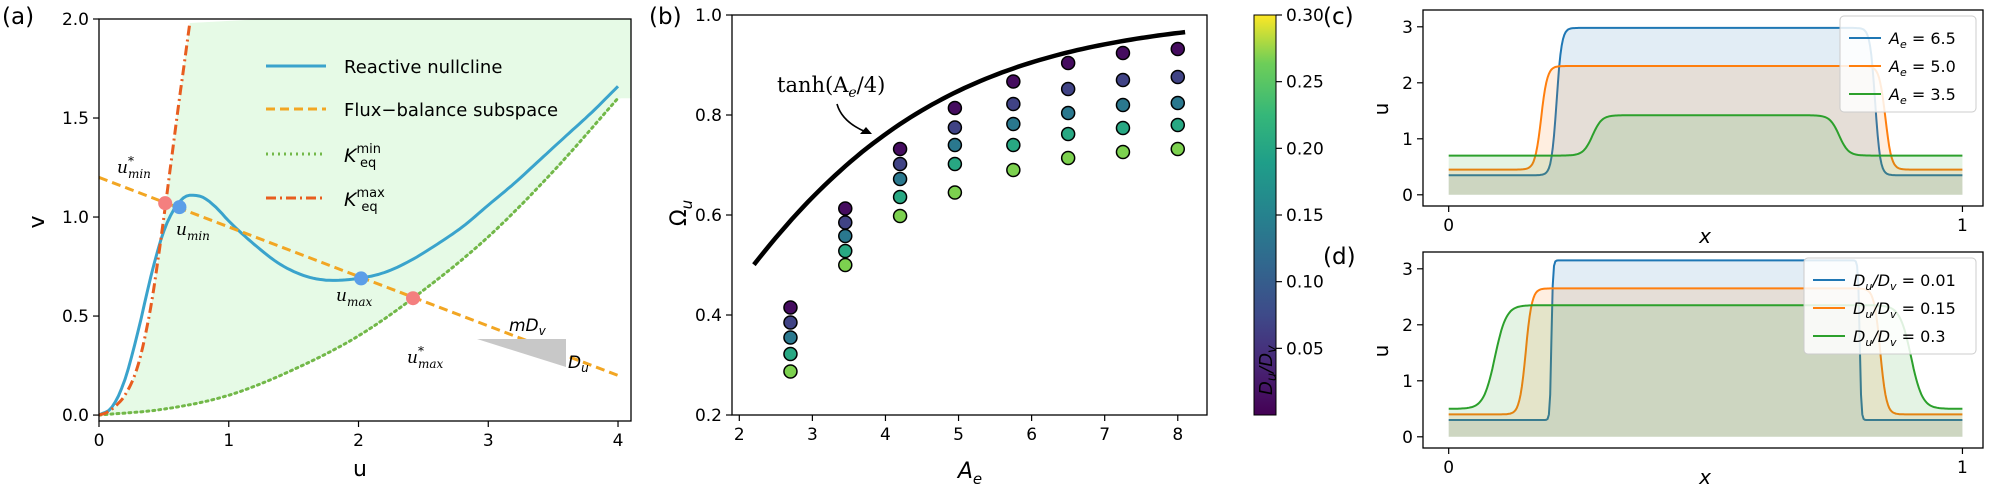  I want to click on x-tick-label-d-1: 1, so click(1962, 468).